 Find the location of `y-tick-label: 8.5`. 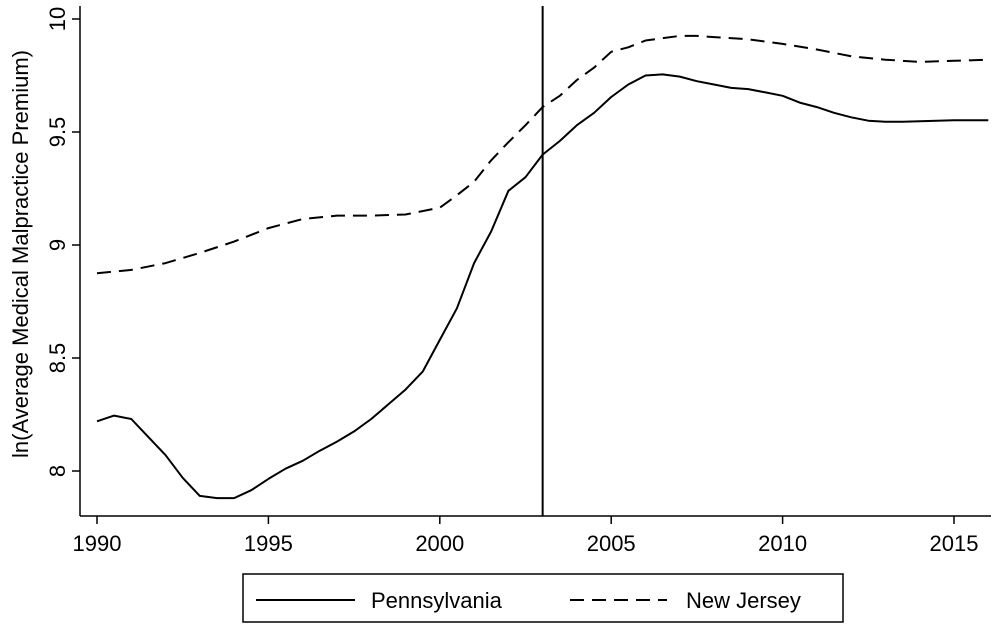

y-tick-label: 8.5 is located at coordinates (57, 358).